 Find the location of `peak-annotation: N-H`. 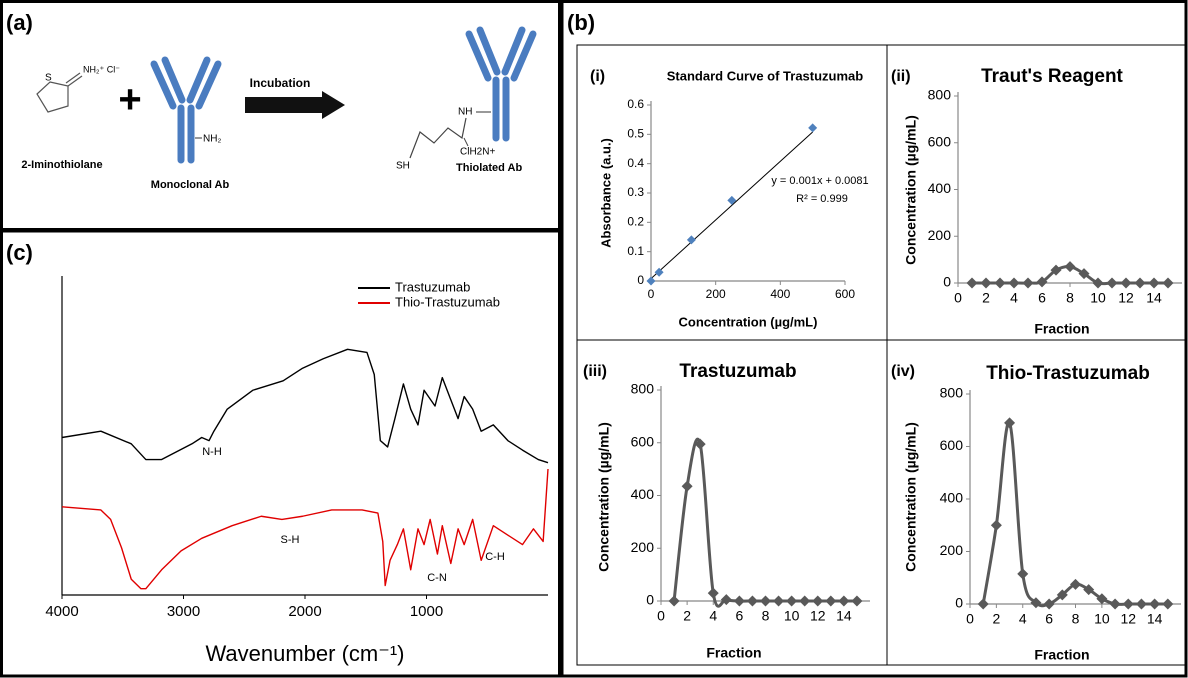

peak-annotation: N-H is located at coordinates (212, 452).